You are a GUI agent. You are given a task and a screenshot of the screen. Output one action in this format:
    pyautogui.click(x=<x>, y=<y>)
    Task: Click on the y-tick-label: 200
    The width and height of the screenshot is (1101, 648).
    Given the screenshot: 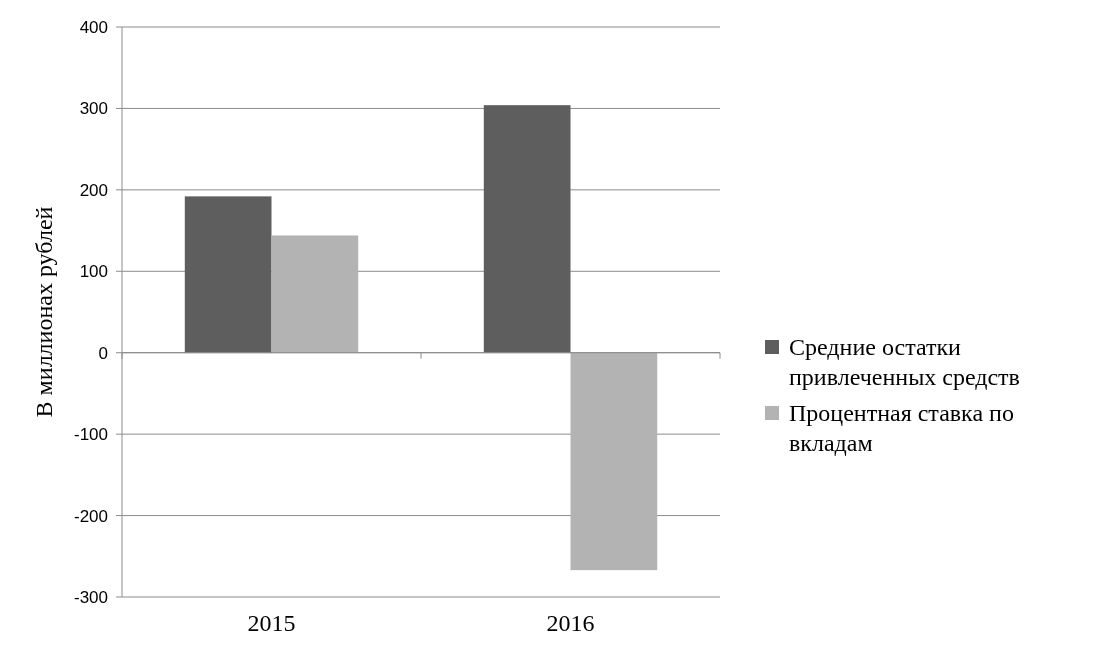 What is the action you would take?
    pyautogui.click(x=93, y=190)
    